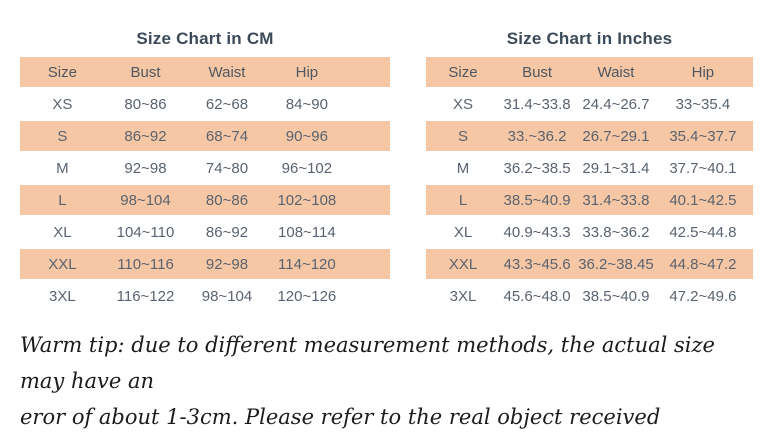 Image resolution: width=778 pixels, height=438 pixels. What do you see at coordinates (307, 168) in the screenshot?
I see `hip-cell: 96~102` at bounding box center [307, 168].